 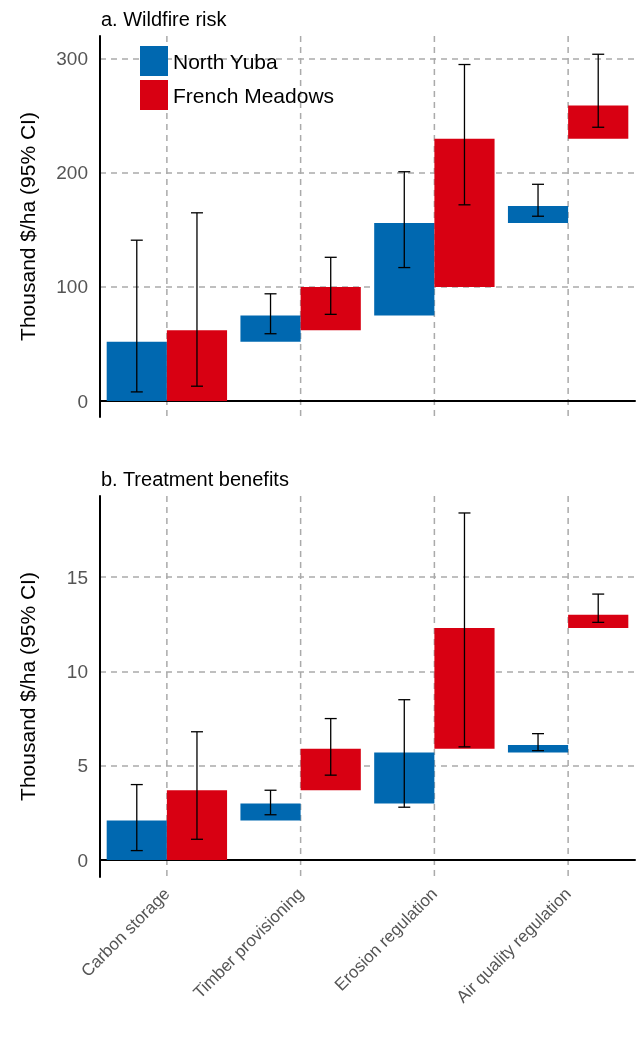 What do you see at coordinates (82, 766) in the screenshot?
I see `y-tick-label: 5` at bounding box center [82, 766].